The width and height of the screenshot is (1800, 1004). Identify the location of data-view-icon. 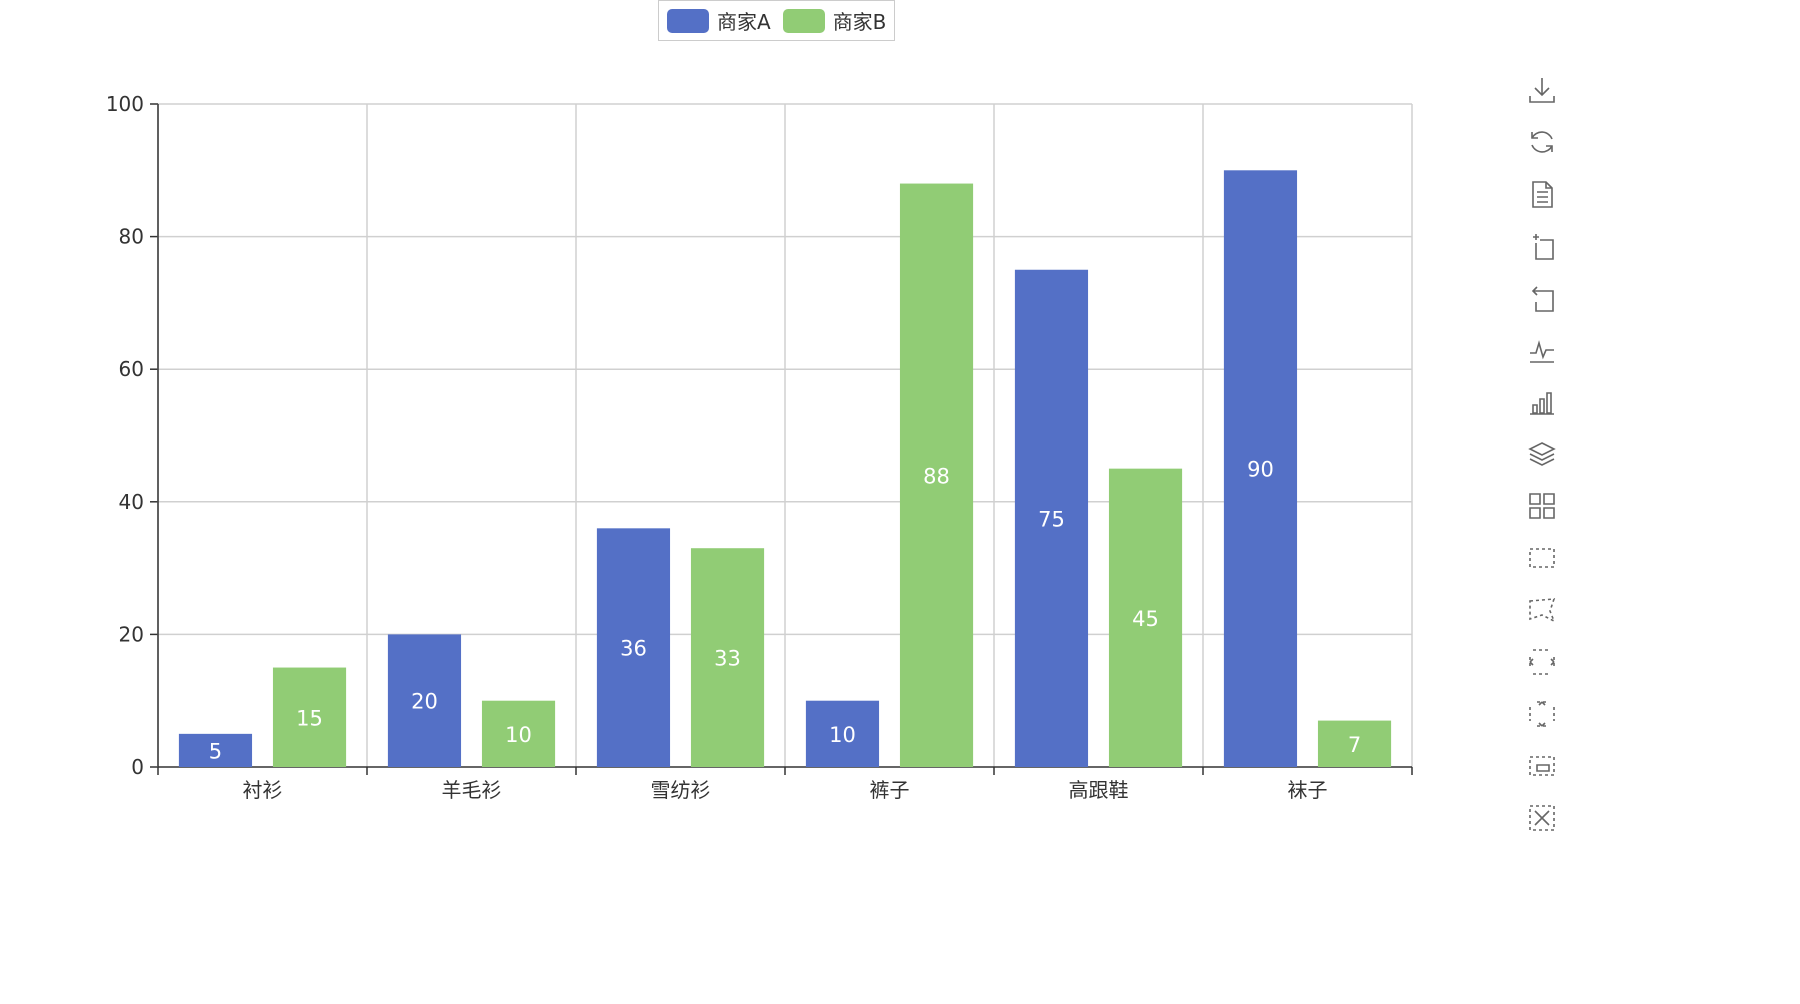
(1542, 194).